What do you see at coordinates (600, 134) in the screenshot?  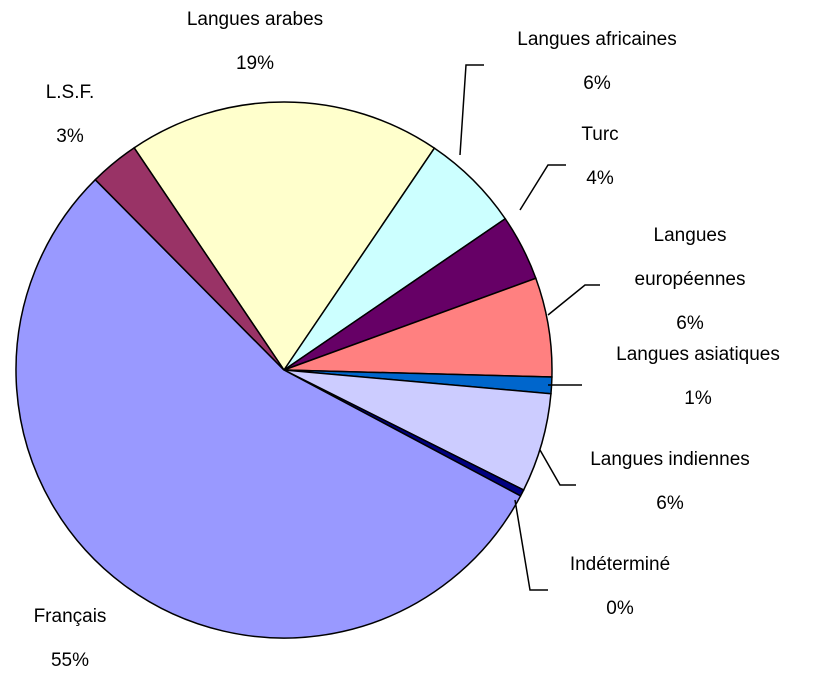 I see `slice-name: Turc` at bounding box center [600, 134].